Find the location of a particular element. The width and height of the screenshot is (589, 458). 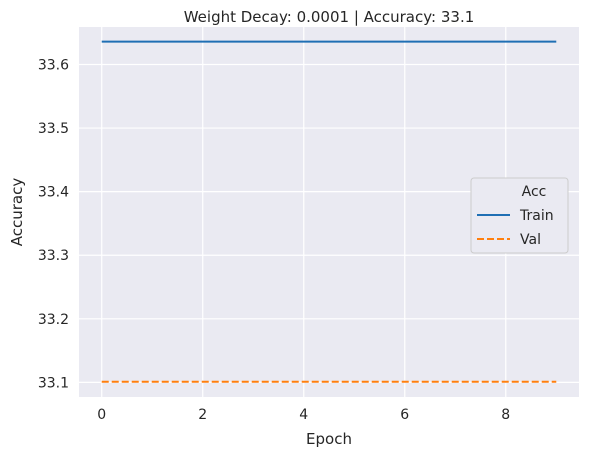

x-tick-label: 4 is located at coordinates (303, 415).